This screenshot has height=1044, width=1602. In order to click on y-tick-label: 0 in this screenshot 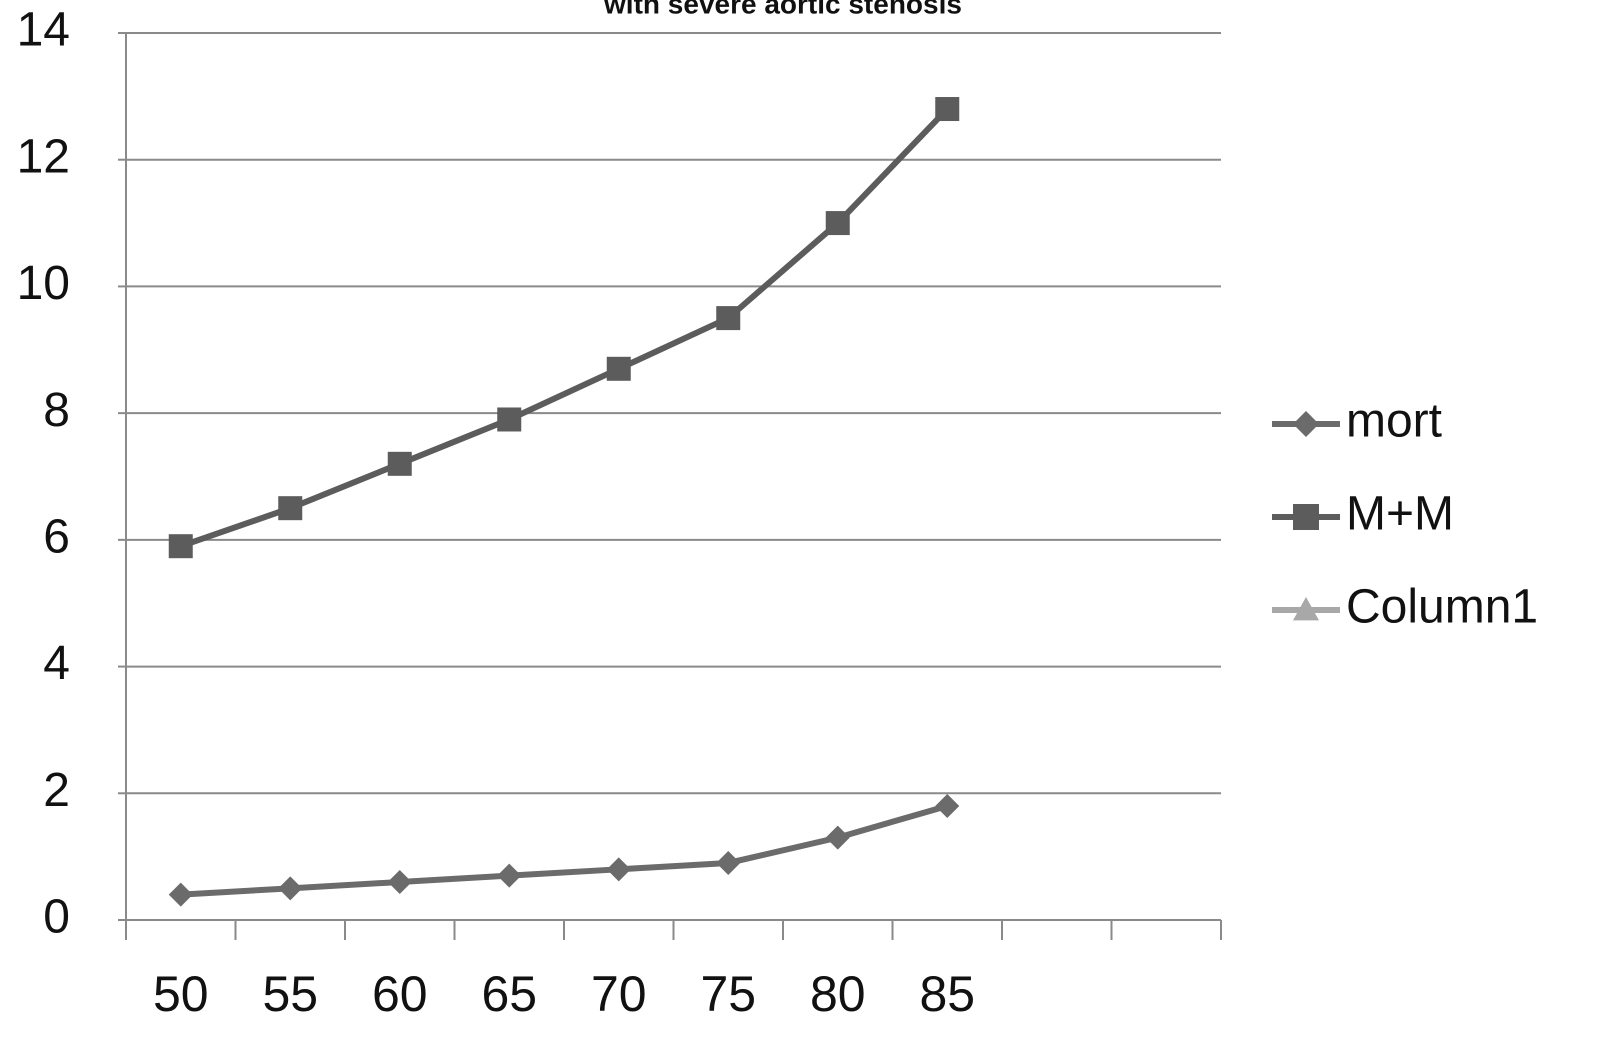, I will do `click(56, 917)`.